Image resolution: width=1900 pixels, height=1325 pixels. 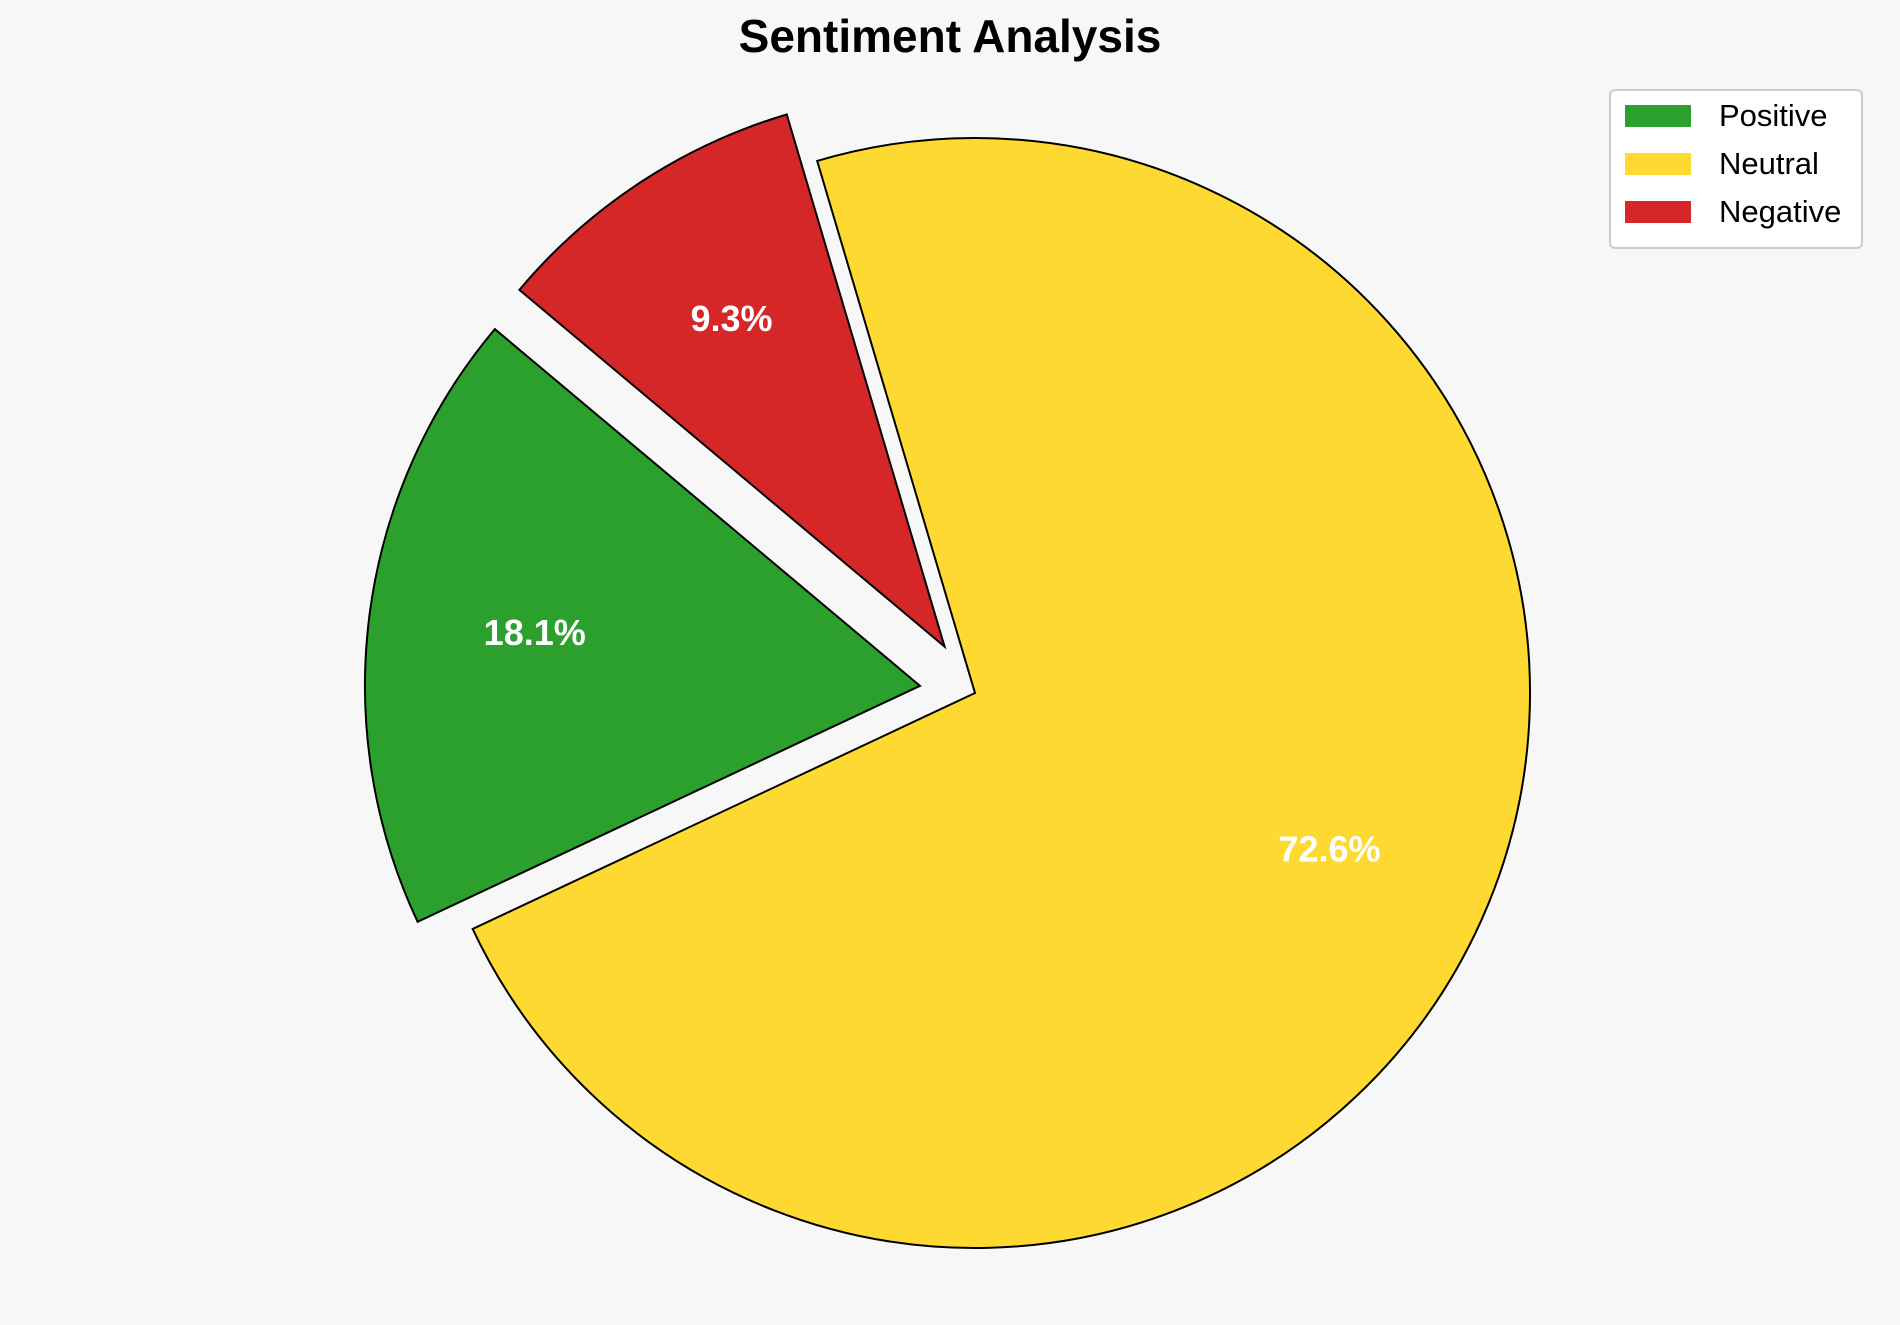 I want to click on legend-label: Neutral, so click(x=1769, y=163).